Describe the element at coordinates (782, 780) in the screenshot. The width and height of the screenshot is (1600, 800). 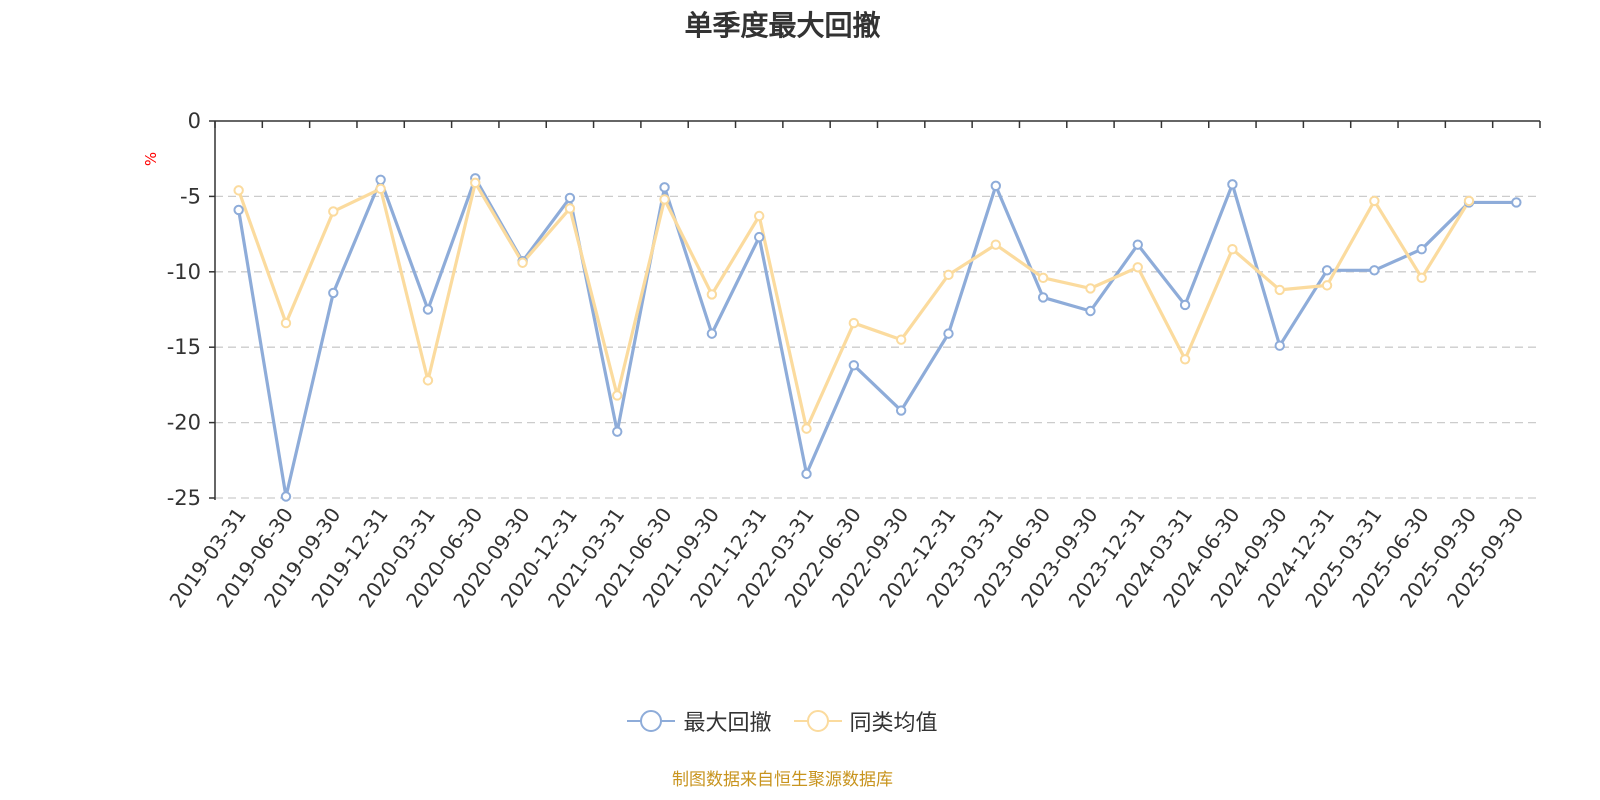
I see `data-source-note: 制图数据来自恒生聚源数据库` at that location.